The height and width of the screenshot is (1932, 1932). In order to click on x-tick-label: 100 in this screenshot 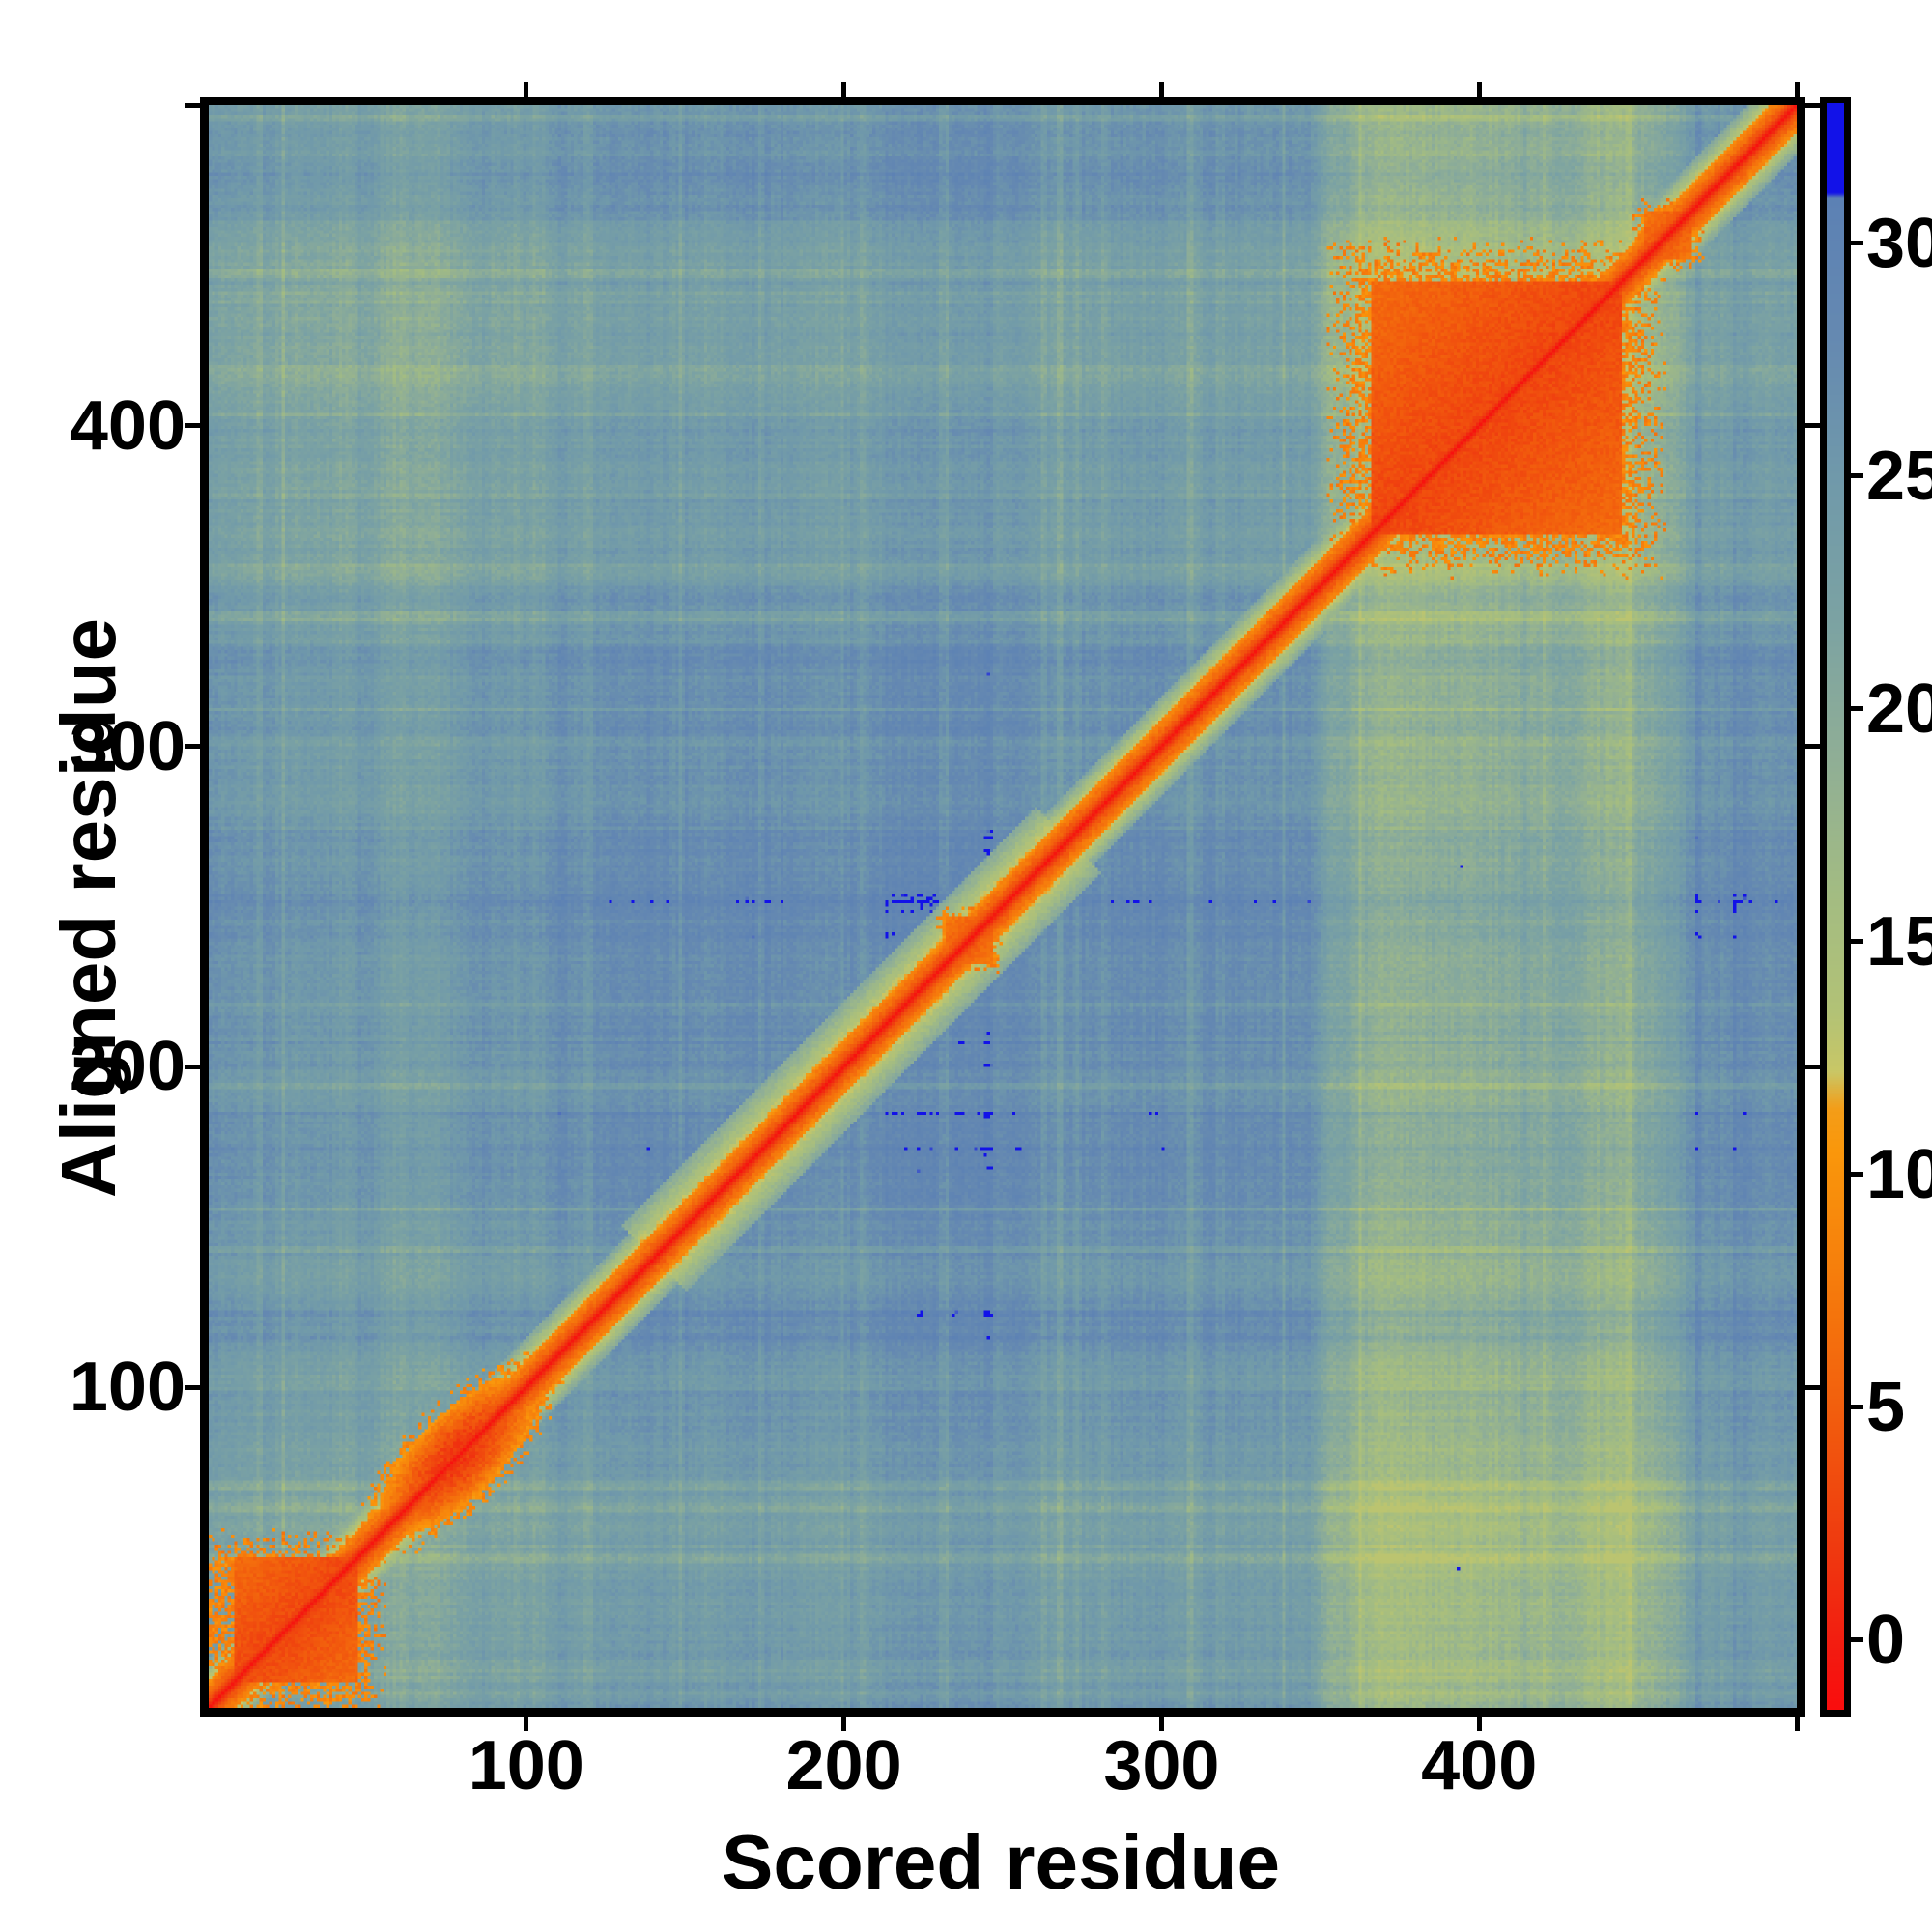, I will do `click(526, 1765)`.